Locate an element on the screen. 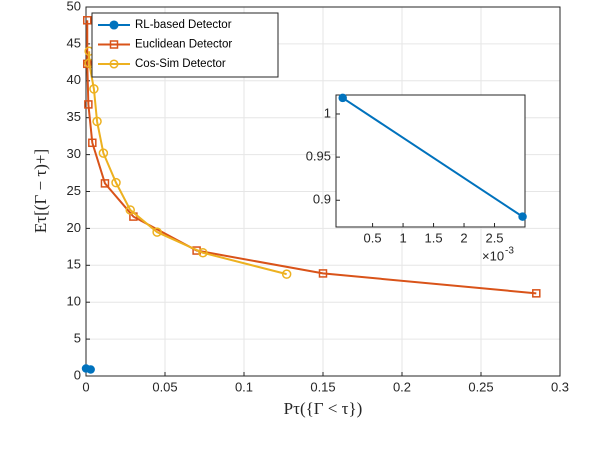 The image size is (596, 460). x-tick-label: 0 is located at coordinates (85, 386).